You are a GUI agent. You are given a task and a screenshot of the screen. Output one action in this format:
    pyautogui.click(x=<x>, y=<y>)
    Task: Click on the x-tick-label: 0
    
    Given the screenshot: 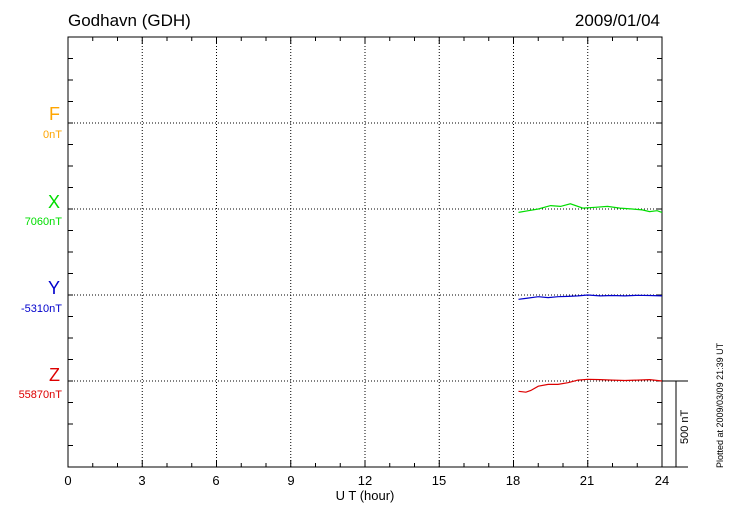 What is the action you would take?
    pyautogui.click(x=68, y=480)
    